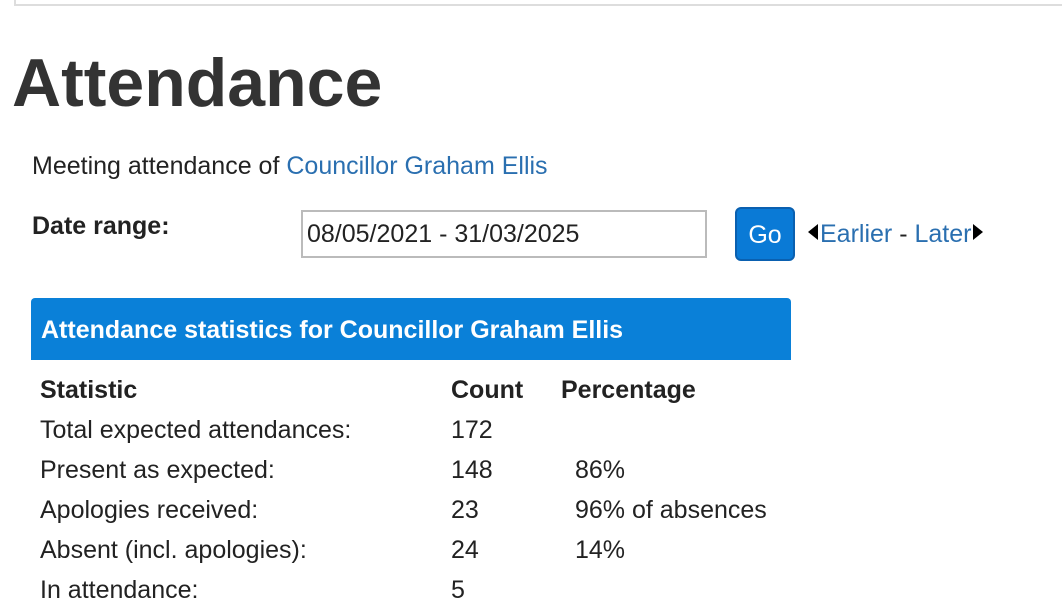 Image resolution: width=1062 pixels, height=614 pixels. What do you see at coordinates (856, 234) in the screenshot?
I see `earlier-link: Earlier` at bounding box center [856, 234].